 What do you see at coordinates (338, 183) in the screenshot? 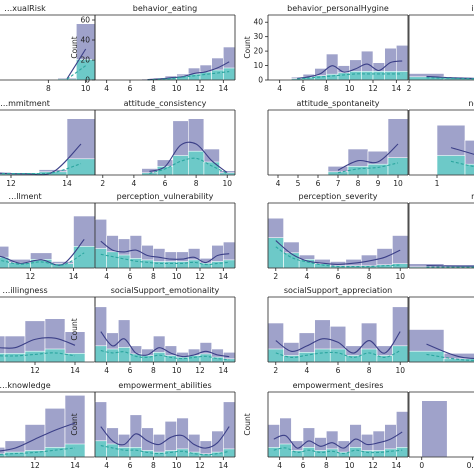
I see `x-tick-label: 7` at bounding box center [338, 183].